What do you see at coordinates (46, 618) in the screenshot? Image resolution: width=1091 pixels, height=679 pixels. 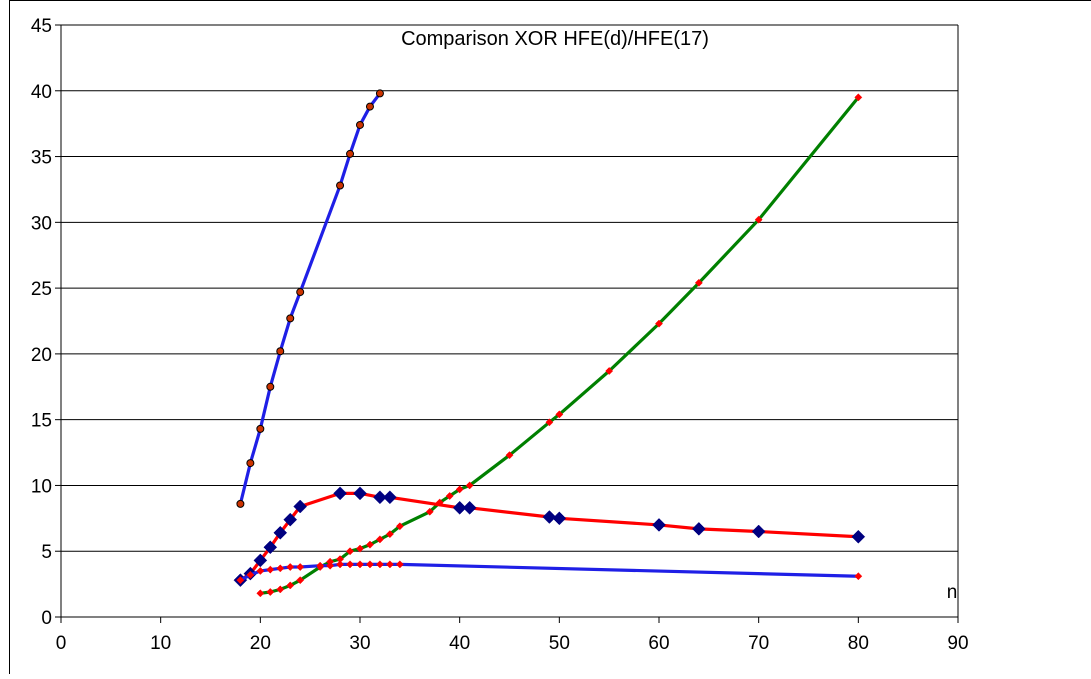 I see `y-tick-label: 0` at bounding box center [46, 618].